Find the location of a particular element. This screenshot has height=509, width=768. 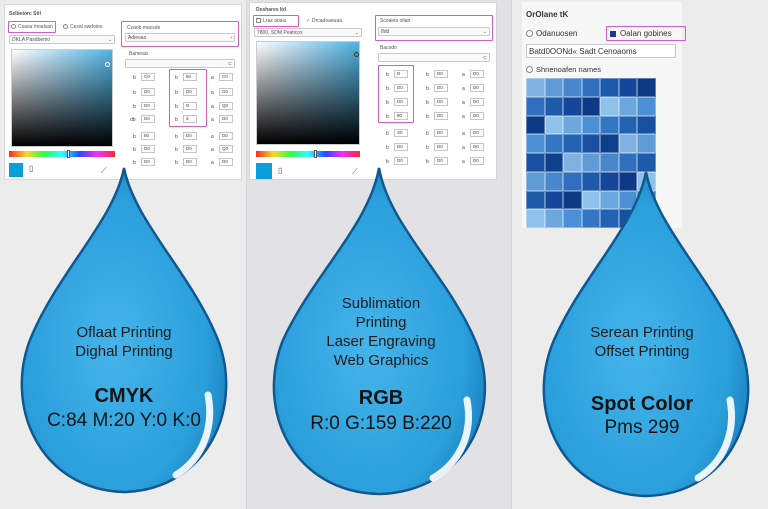

value-input: G0 is located at coordinates (226, 92).